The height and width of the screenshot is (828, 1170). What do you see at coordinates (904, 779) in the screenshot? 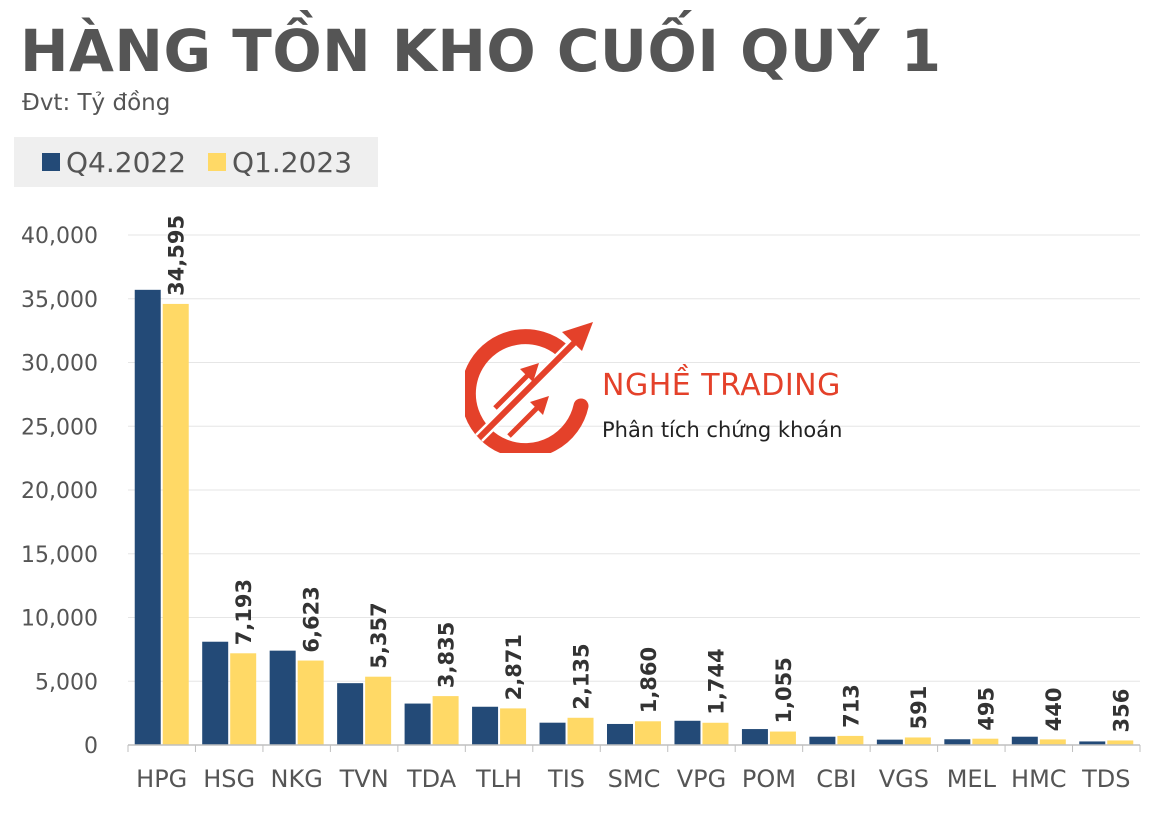
I see `x-tick-label: VGS` at bounding box center [904, 779].